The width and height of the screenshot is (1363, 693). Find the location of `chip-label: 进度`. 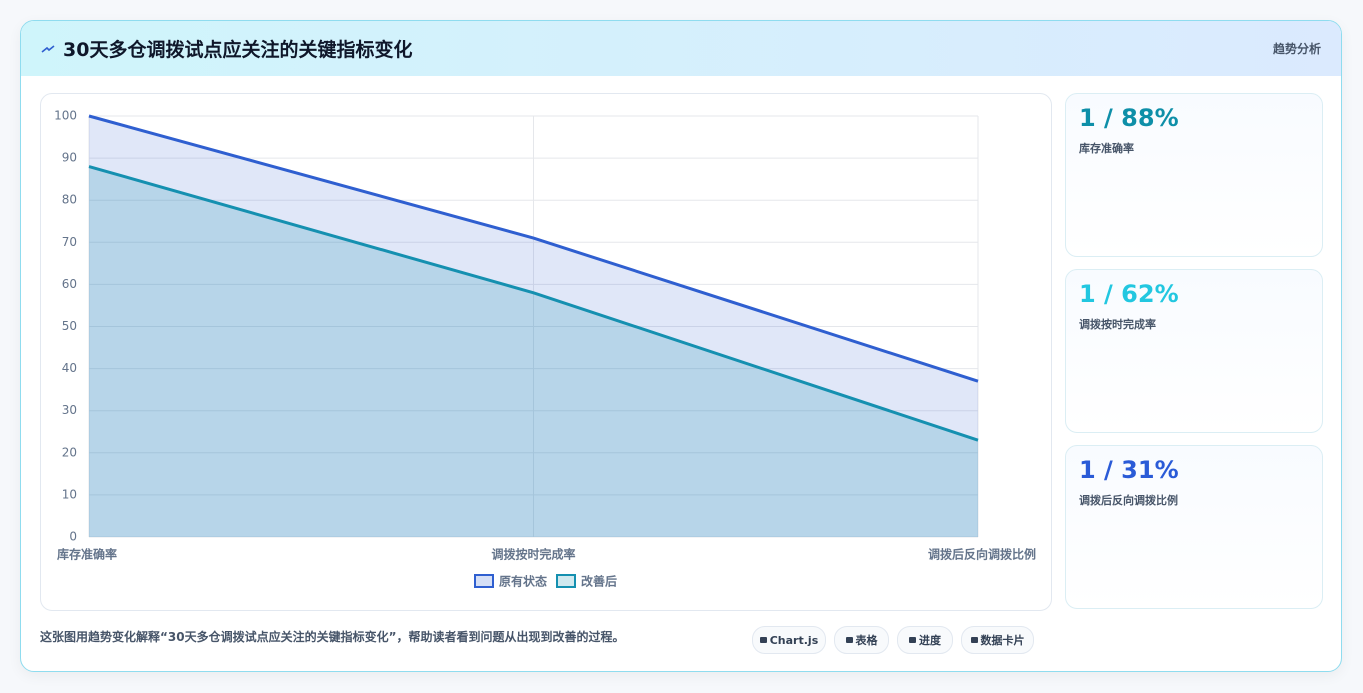

chip-label: 进度 is located at coordinates (930, 640).